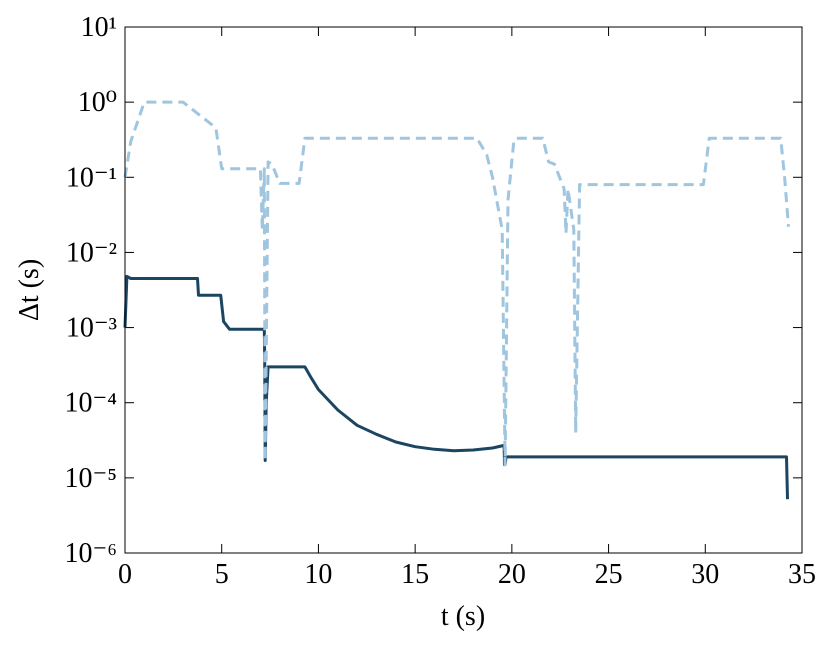  Describe the element at coordinates (609, 574) in the screenshot. I see `x-tick-label: 25` at that location.